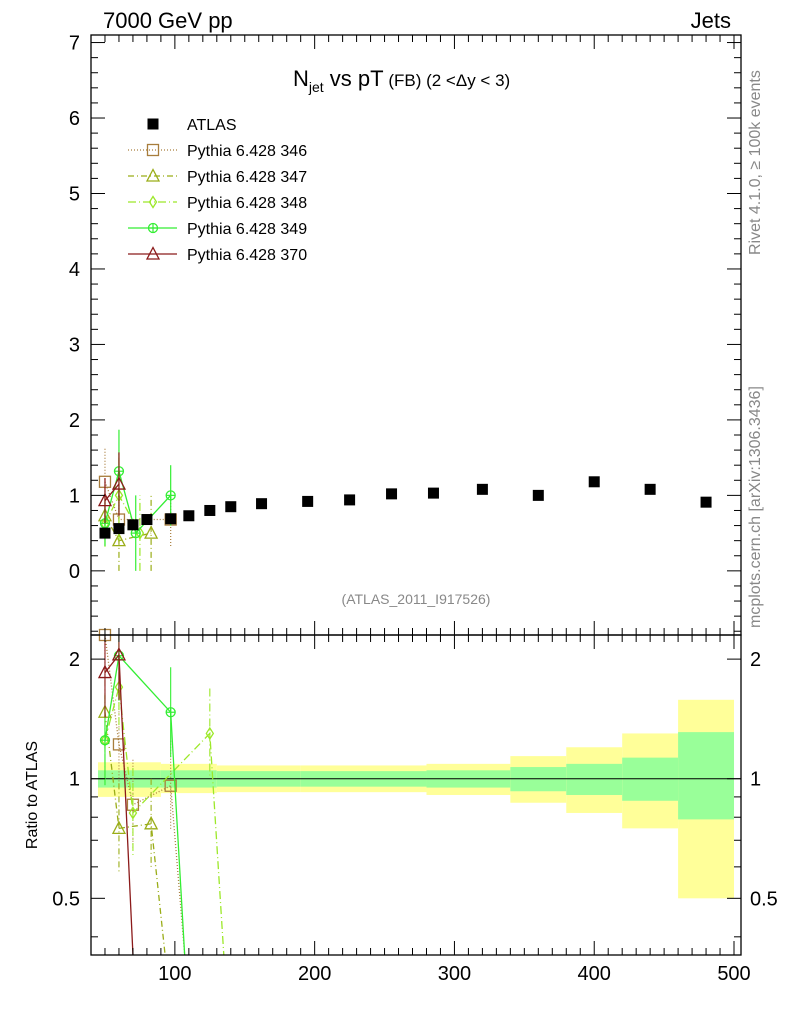 The width and height of the screenshot is (786, 1024). What do you see at coordinates (755, 660) in the screenshot?
I see `ratio-y-tick-label-right-2: 2` at bounding box center [755, 660].